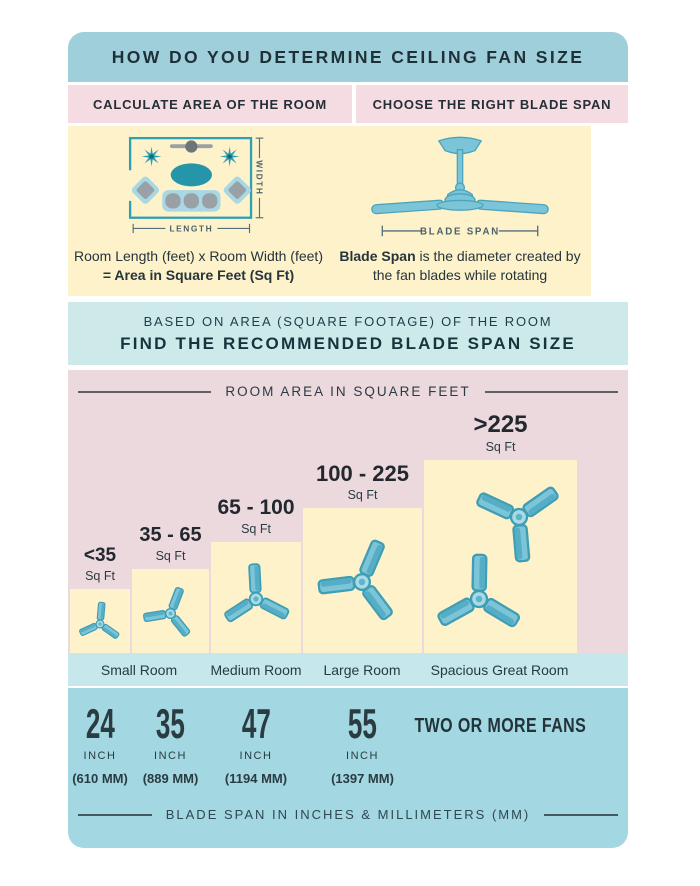 The width and height of the screenshot is (700, 886). I want to click on dimension-width: WIDTH, so click(259, 178).